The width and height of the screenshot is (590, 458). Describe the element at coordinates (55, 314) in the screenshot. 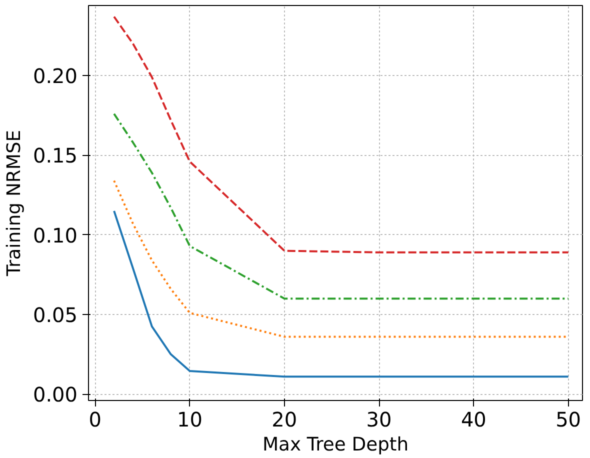

I see `y-tick-label: 0.05` at that location.